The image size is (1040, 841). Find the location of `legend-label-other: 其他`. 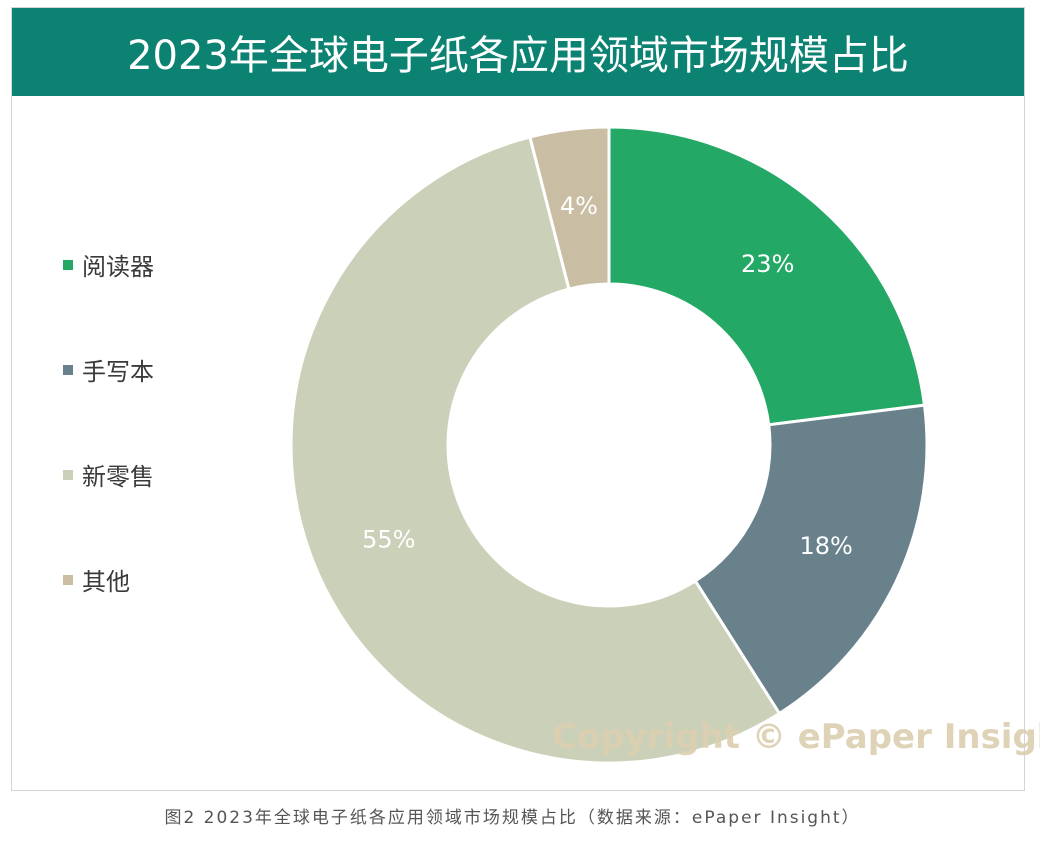

legend-label-other: 其他 is located at coordinates (106, 582).